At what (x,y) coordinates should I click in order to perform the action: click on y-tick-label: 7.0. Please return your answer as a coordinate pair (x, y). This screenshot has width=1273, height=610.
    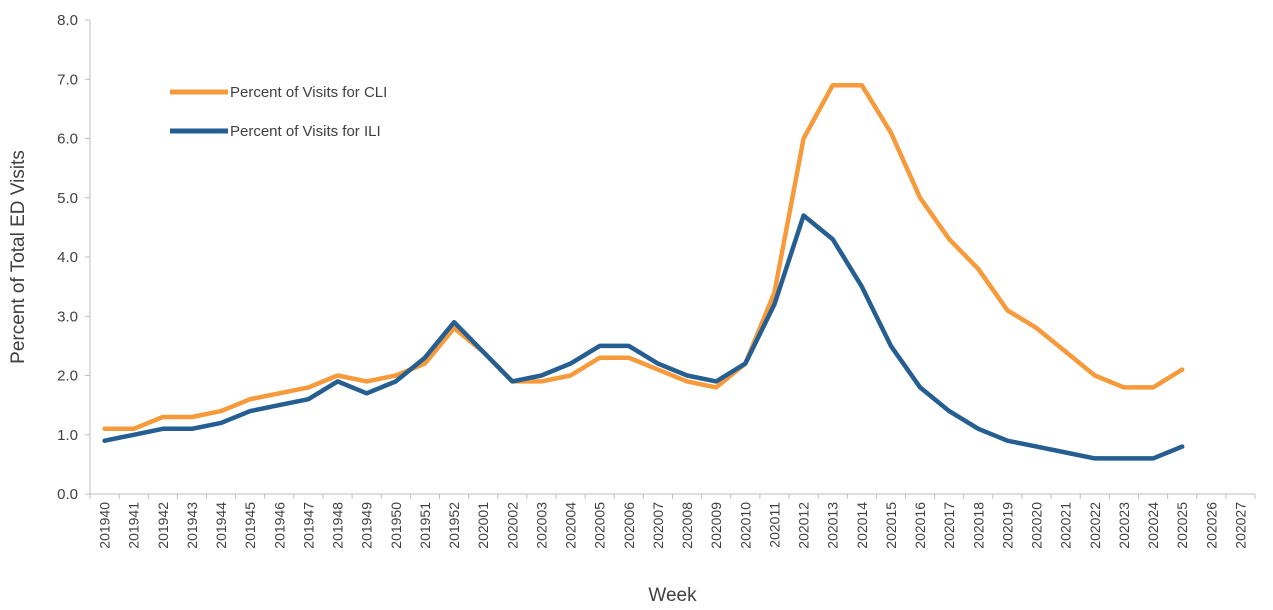
    Looking at the image, I should click on (67, 79).